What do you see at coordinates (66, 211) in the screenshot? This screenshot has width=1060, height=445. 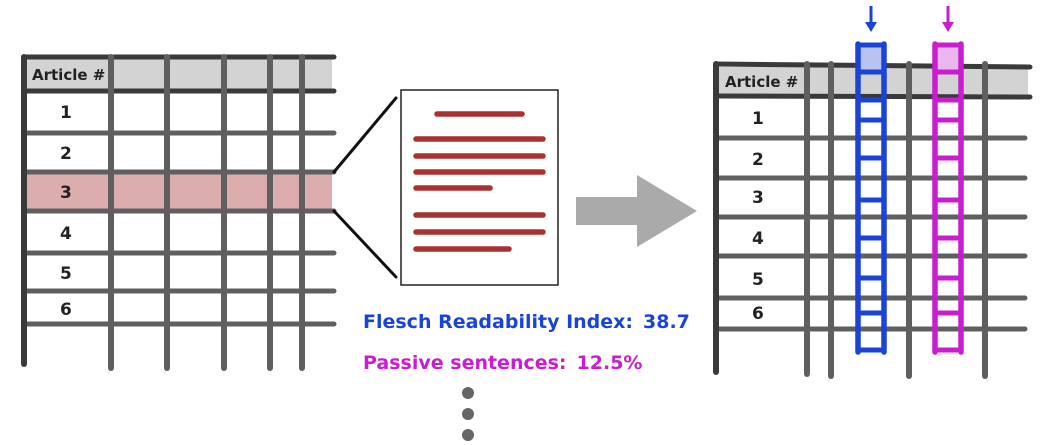 I see `left-row-labels: 1 2 3 4 5 6` at bounding box center [66, 211].